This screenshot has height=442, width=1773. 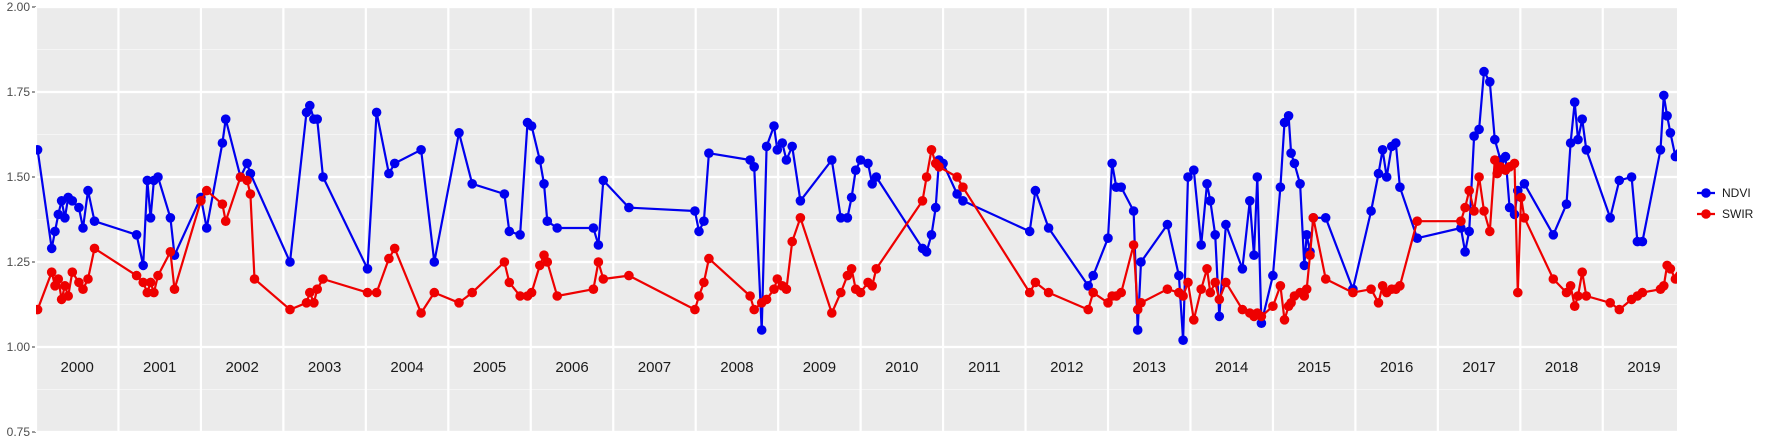 I want to click on y-tick-label: 1.25, so click(x=19, y=262).